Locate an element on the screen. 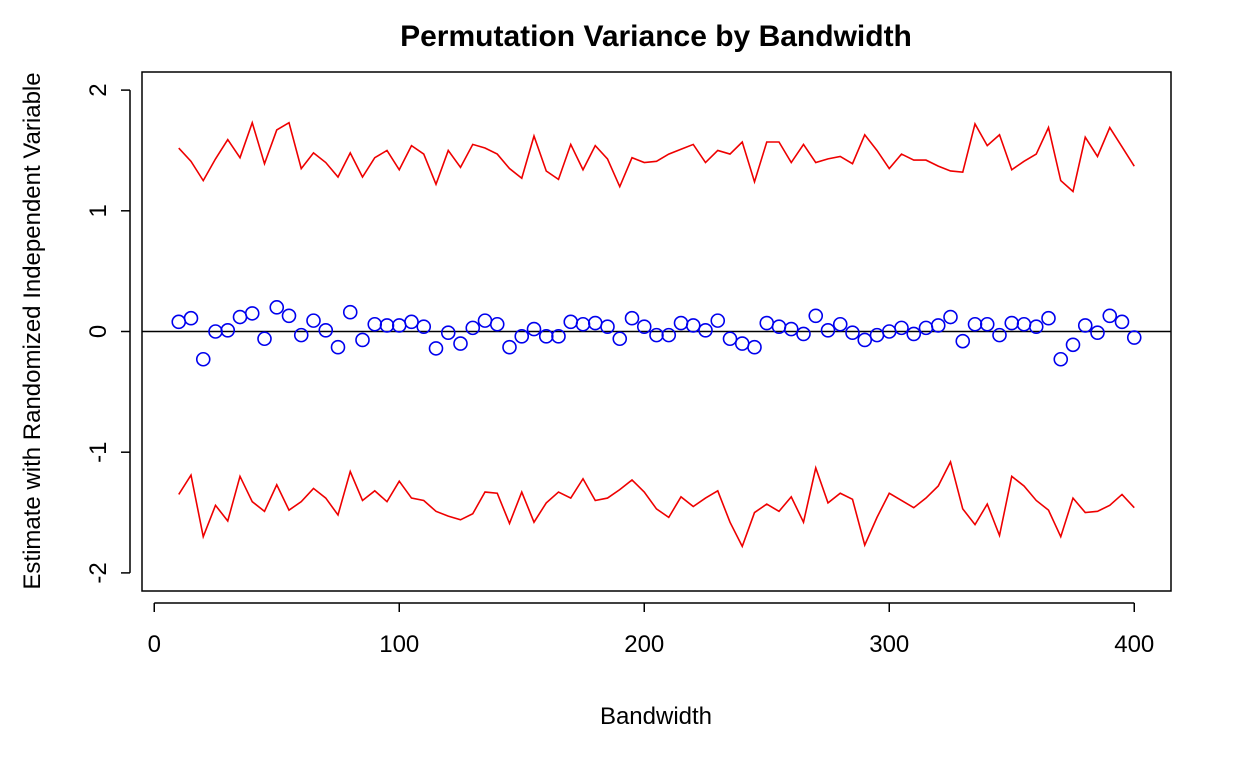 Image resolution: width=1243 pixels, height=773 pixels. x-tick-label: 400 is located at coordinates (1134, 644).